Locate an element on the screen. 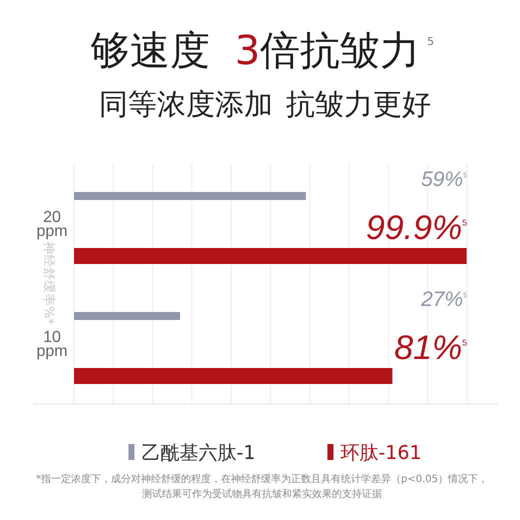  data-label: 99.9%$^{5}$ is located at coordinates (417, 228).